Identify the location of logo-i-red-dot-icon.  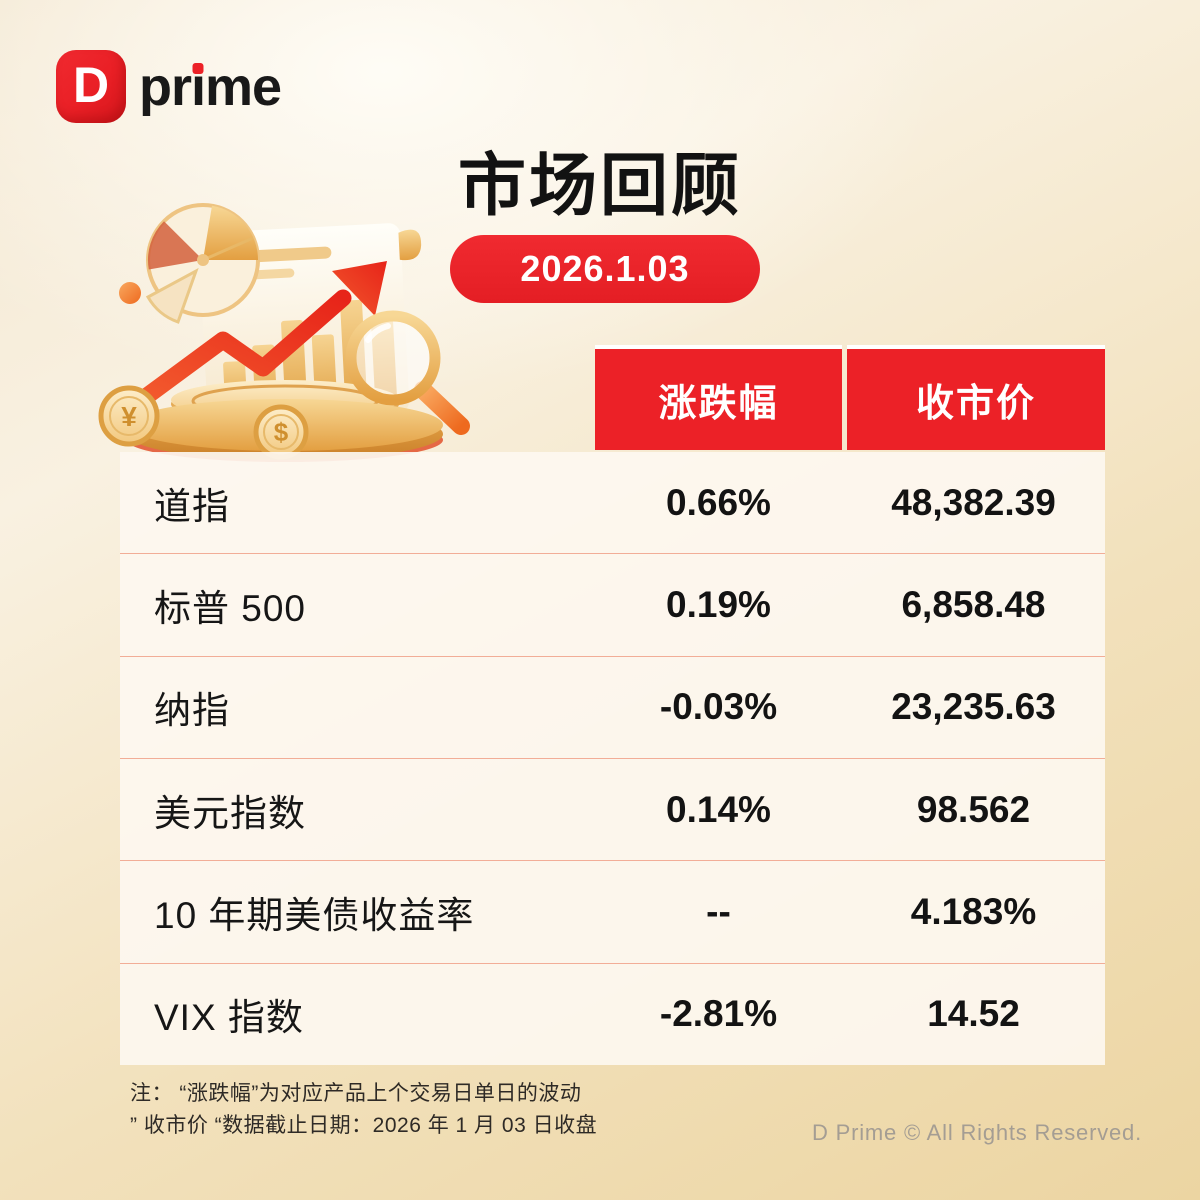
(198, 68).